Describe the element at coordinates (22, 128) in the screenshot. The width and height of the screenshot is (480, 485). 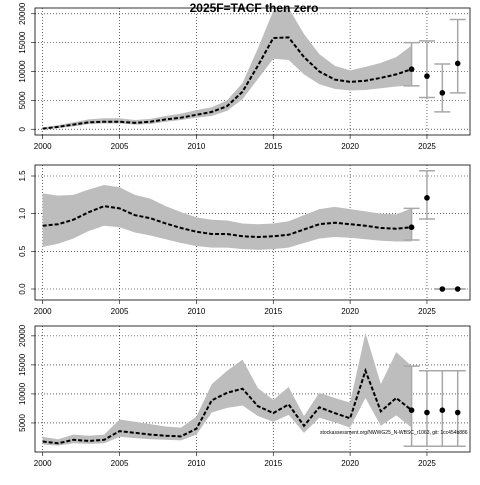
I see `y-tick-label: 0` at that location.